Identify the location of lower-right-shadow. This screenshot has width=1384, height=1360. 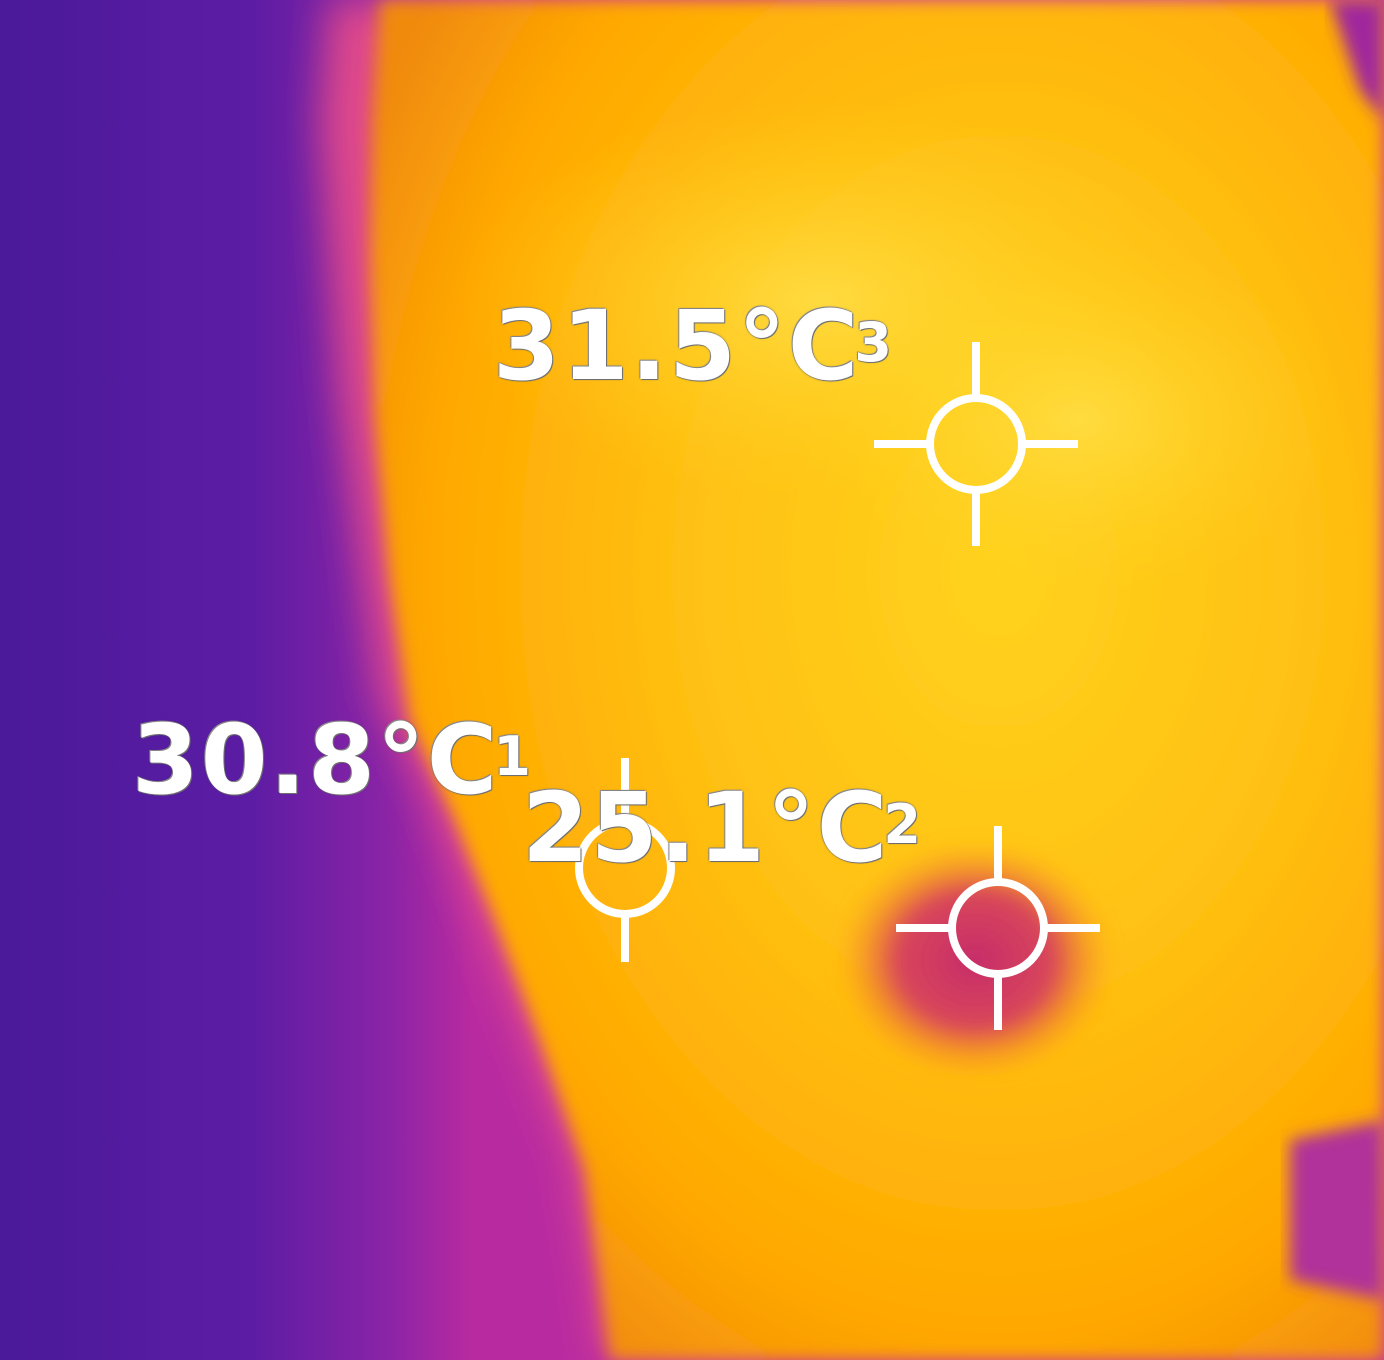
(1337, 1210).